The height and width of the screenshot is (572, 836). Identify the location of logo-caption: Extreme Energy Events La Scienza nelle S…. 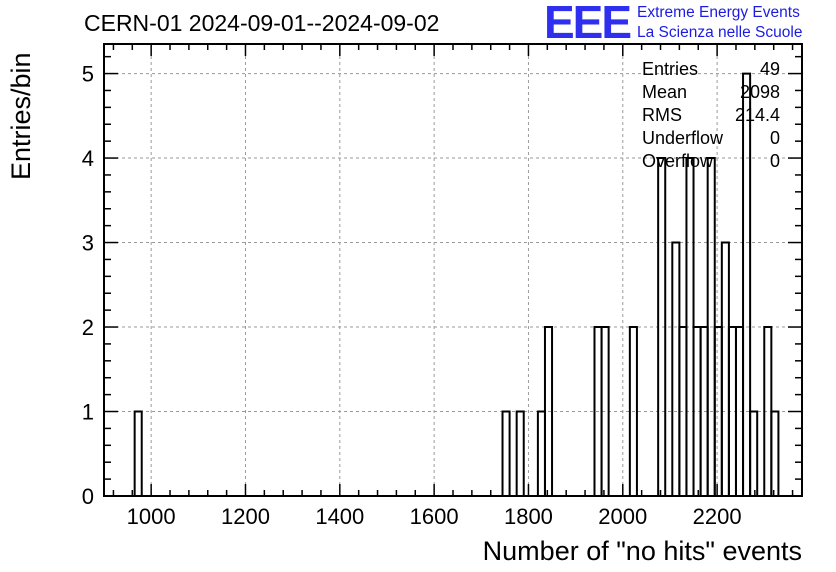
(719, 23).